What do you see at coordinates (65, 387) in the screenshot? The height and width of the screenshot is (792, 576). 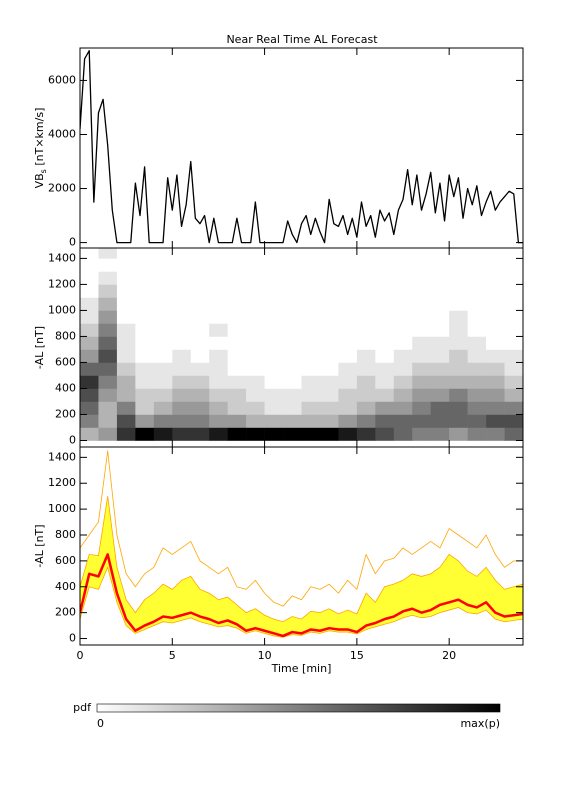 I see `y-tick-label: 400` at bounding box center [65, 387].